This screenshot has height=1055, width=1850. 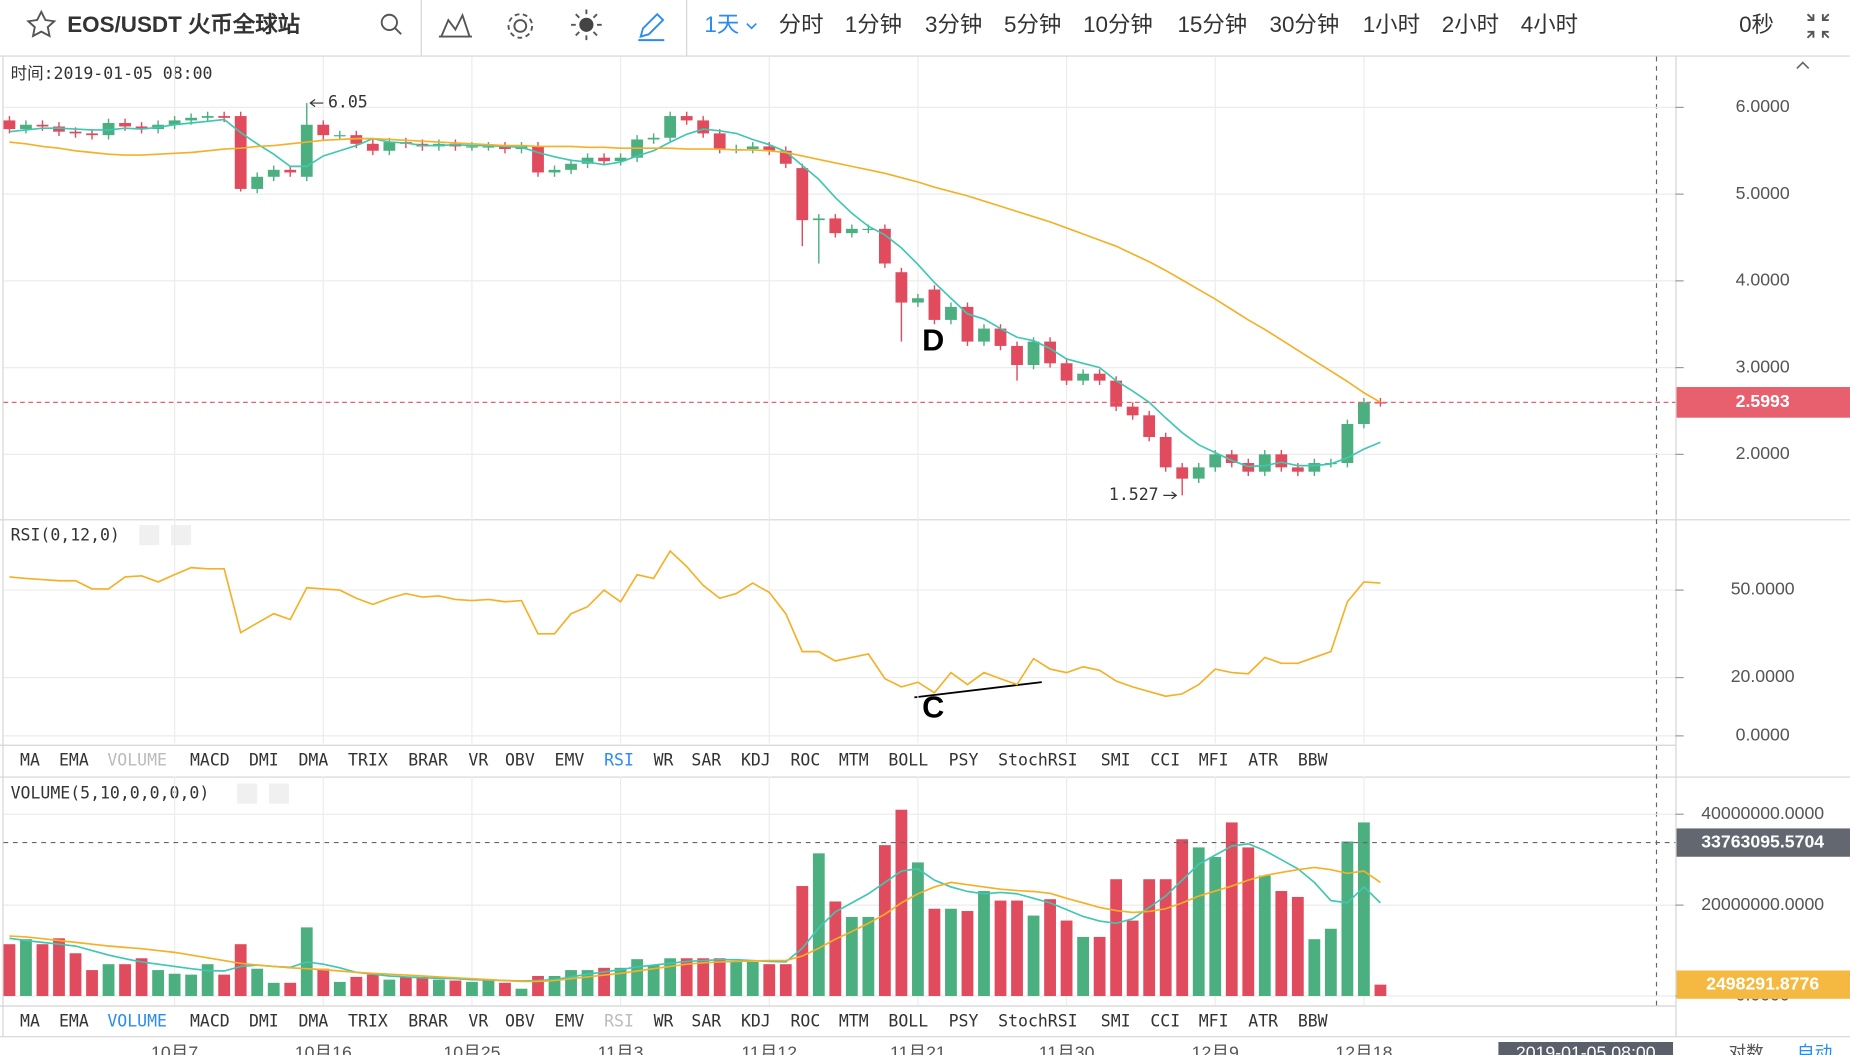 I want to click on search-icon, so click(x=389, y=22).